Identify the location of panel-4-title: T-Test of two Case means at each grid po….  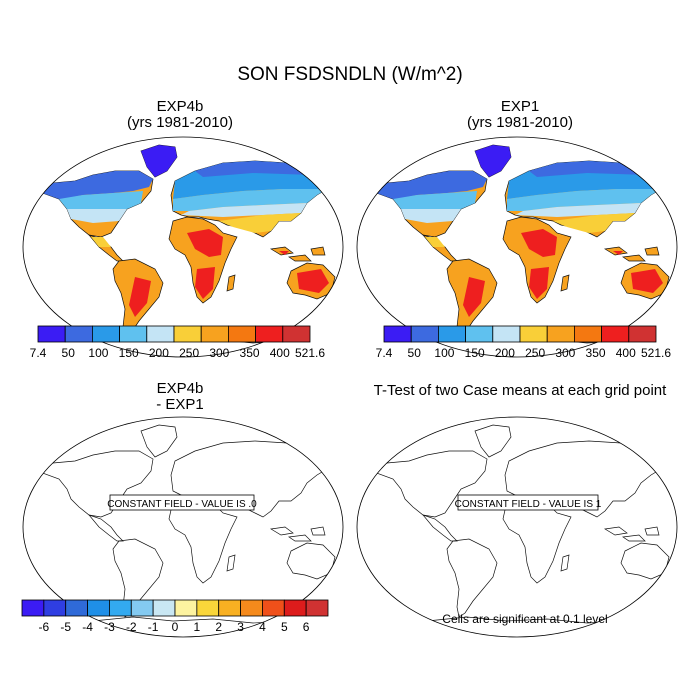
(520, 390).